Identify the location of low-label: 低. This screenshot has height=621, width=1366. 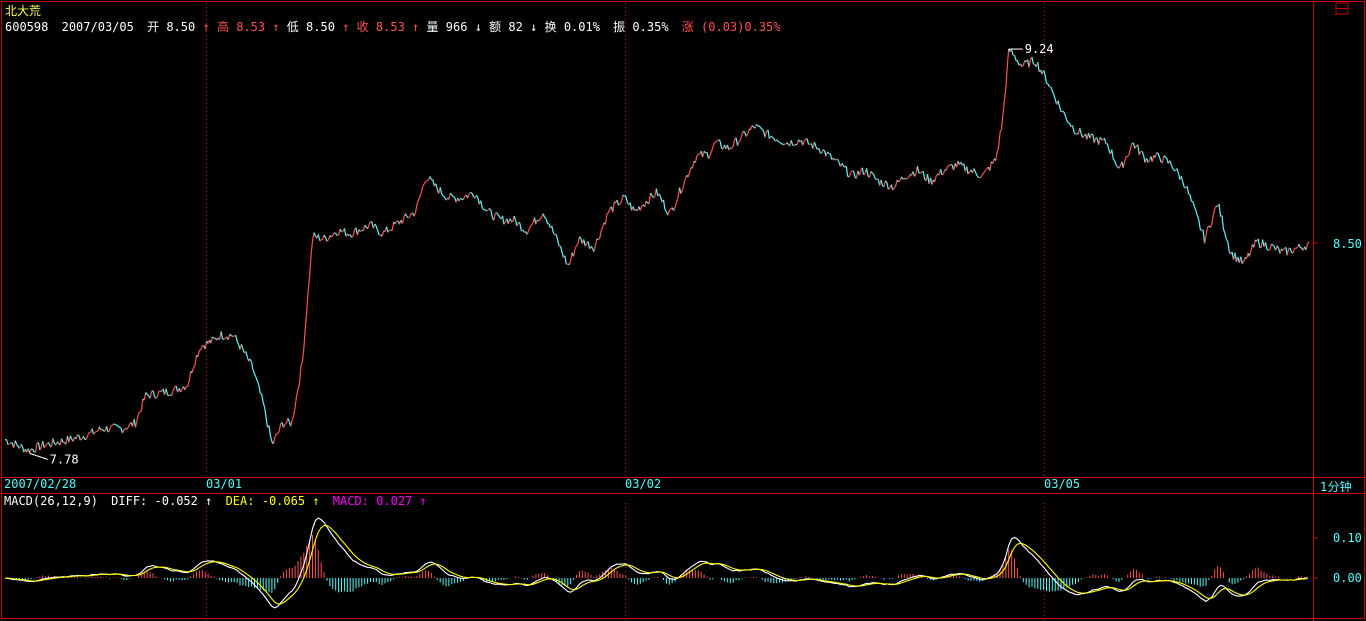
(293, 27).